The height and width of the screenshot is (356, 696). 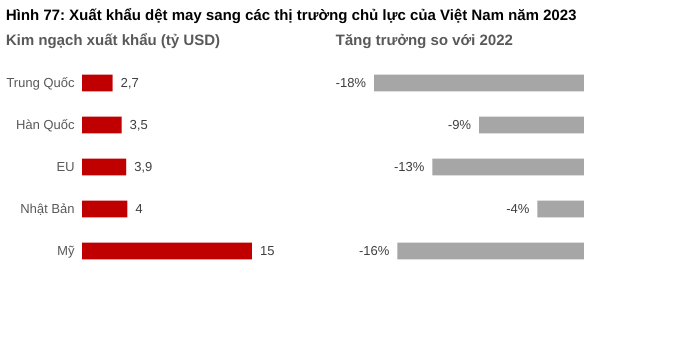 What do you see at coordinates (65, 166) in the screenshot?
I see `category-label: EU` at bounding box center [65, 166].